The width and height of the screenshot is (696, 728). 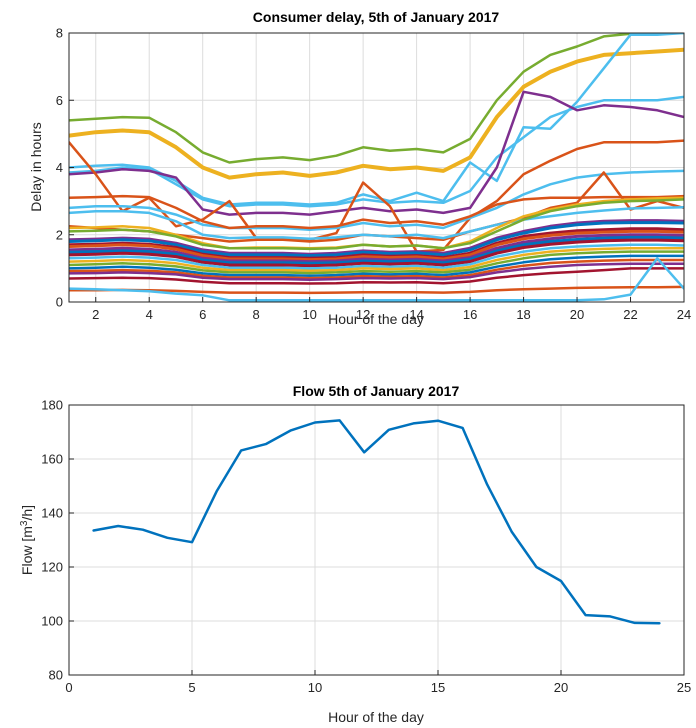 What do you see at coordinates (59, 302) in the screenshot?
I see `delay-y-tick-label: 0` at bounding box center [59, 302].